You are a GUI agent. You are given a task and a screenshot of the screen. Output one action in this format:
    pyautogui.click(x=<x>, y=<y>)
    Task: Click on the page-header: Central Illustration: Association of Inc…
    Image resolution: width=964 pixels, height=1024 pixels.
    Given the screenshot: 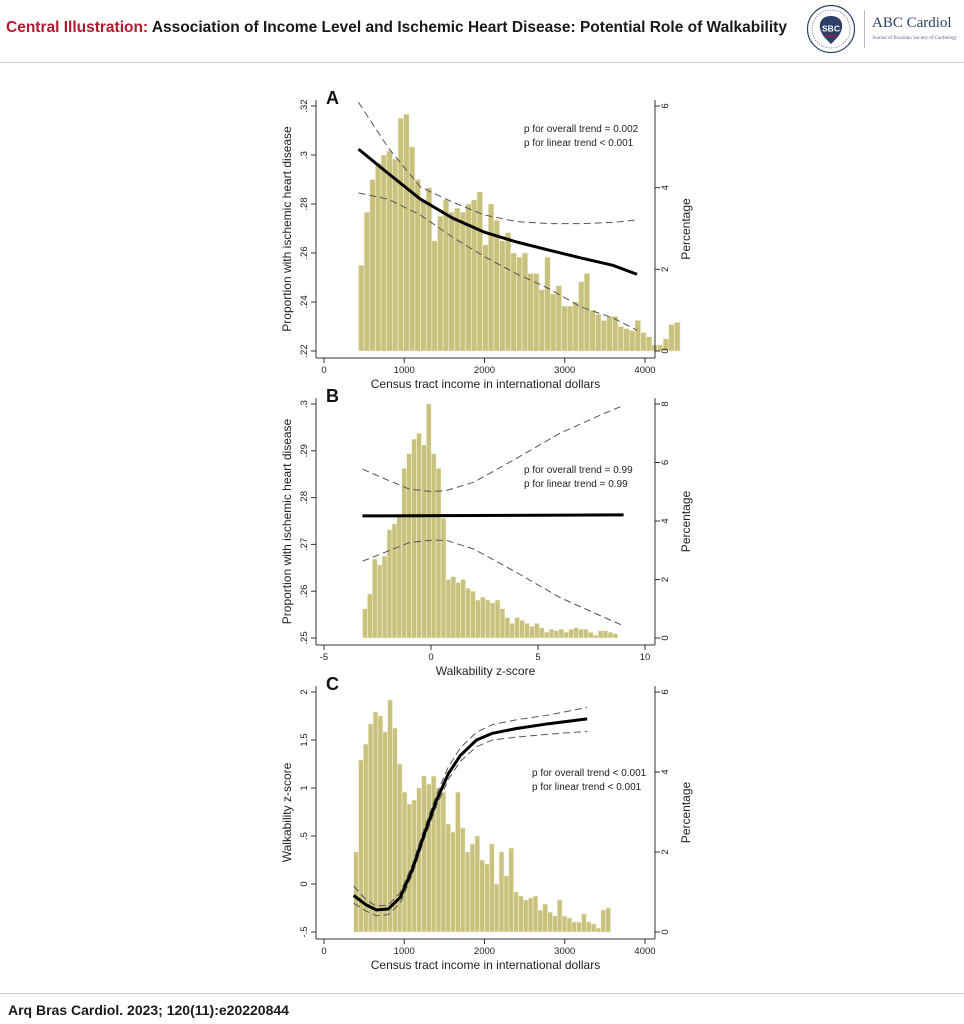 What is the action you would take?
    pyautogui.click(x=482, y=30)
    